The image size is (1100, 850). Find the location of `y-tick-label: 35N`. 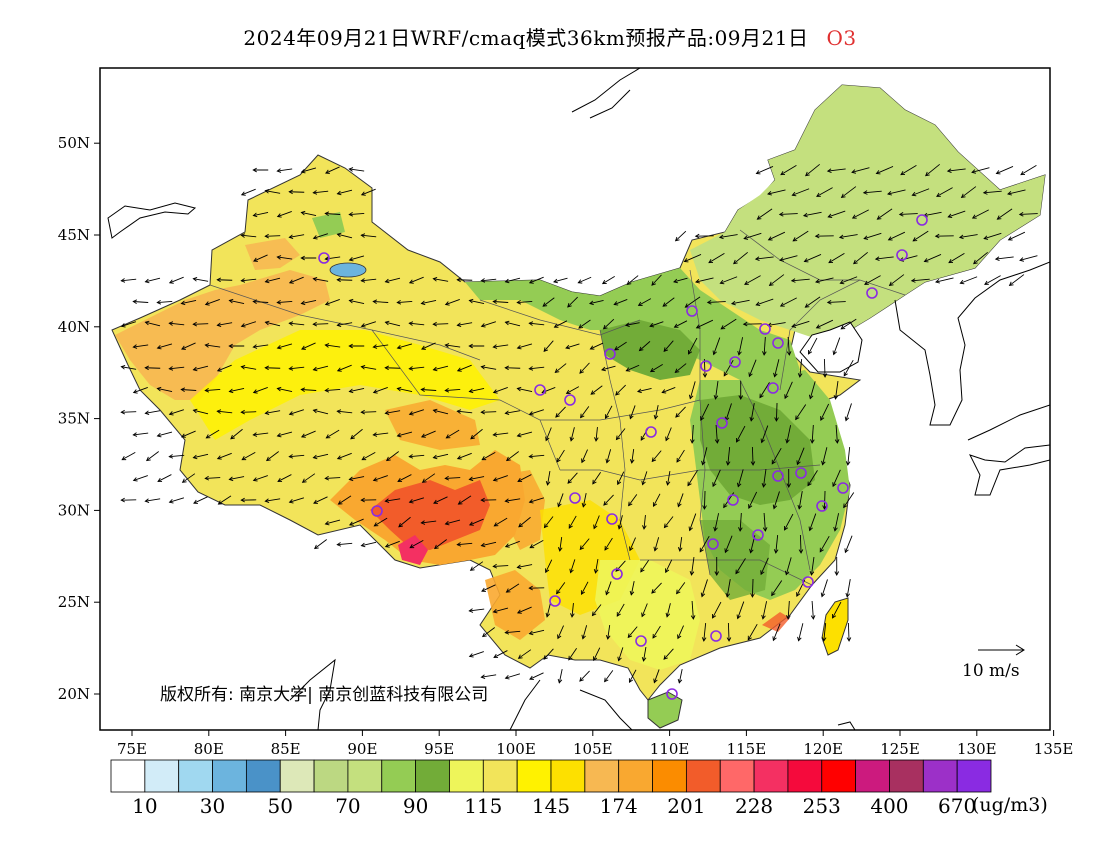

y-tick-label: 35N is located at coordinates (74, 419).